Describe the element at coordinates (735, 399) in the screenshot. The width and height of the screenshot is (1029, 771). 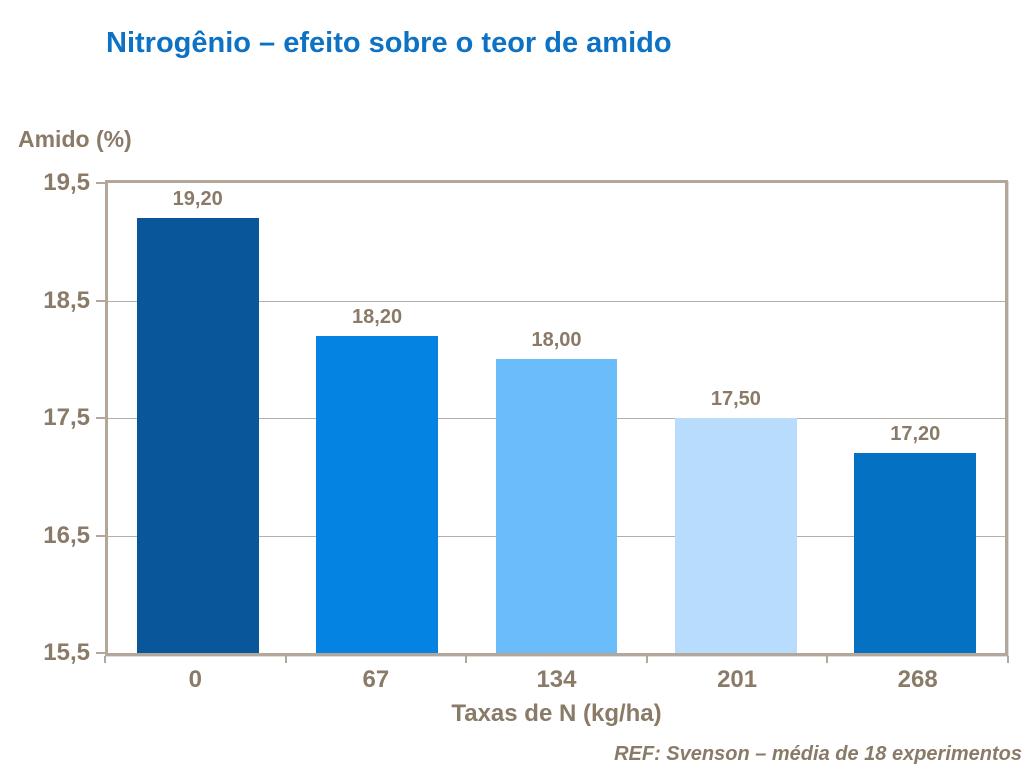
I see `bar-value-label: 17,50` at that location.